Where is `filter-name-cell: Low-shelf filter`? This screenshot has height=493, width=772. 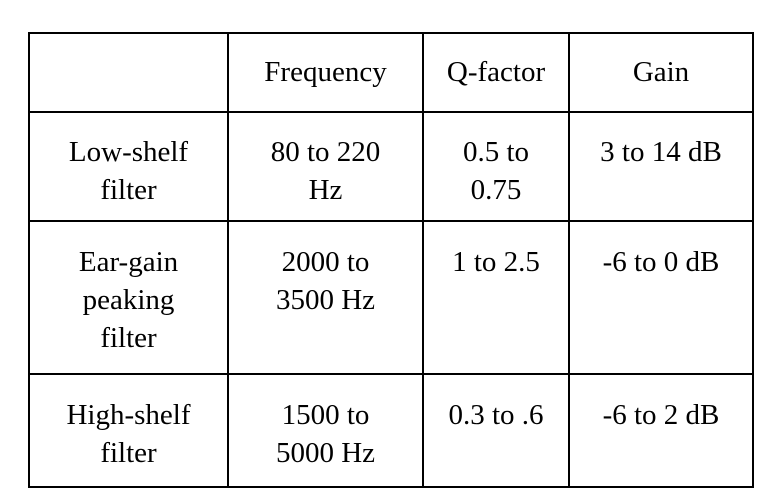 filter-name-cell: Low-shelf filter is located at coordinates (128, 166).